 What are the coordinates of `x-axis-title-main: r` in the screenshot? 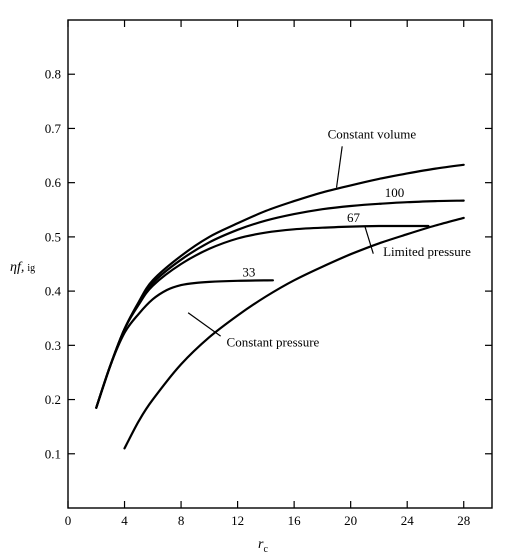 It's located at (261, 544).